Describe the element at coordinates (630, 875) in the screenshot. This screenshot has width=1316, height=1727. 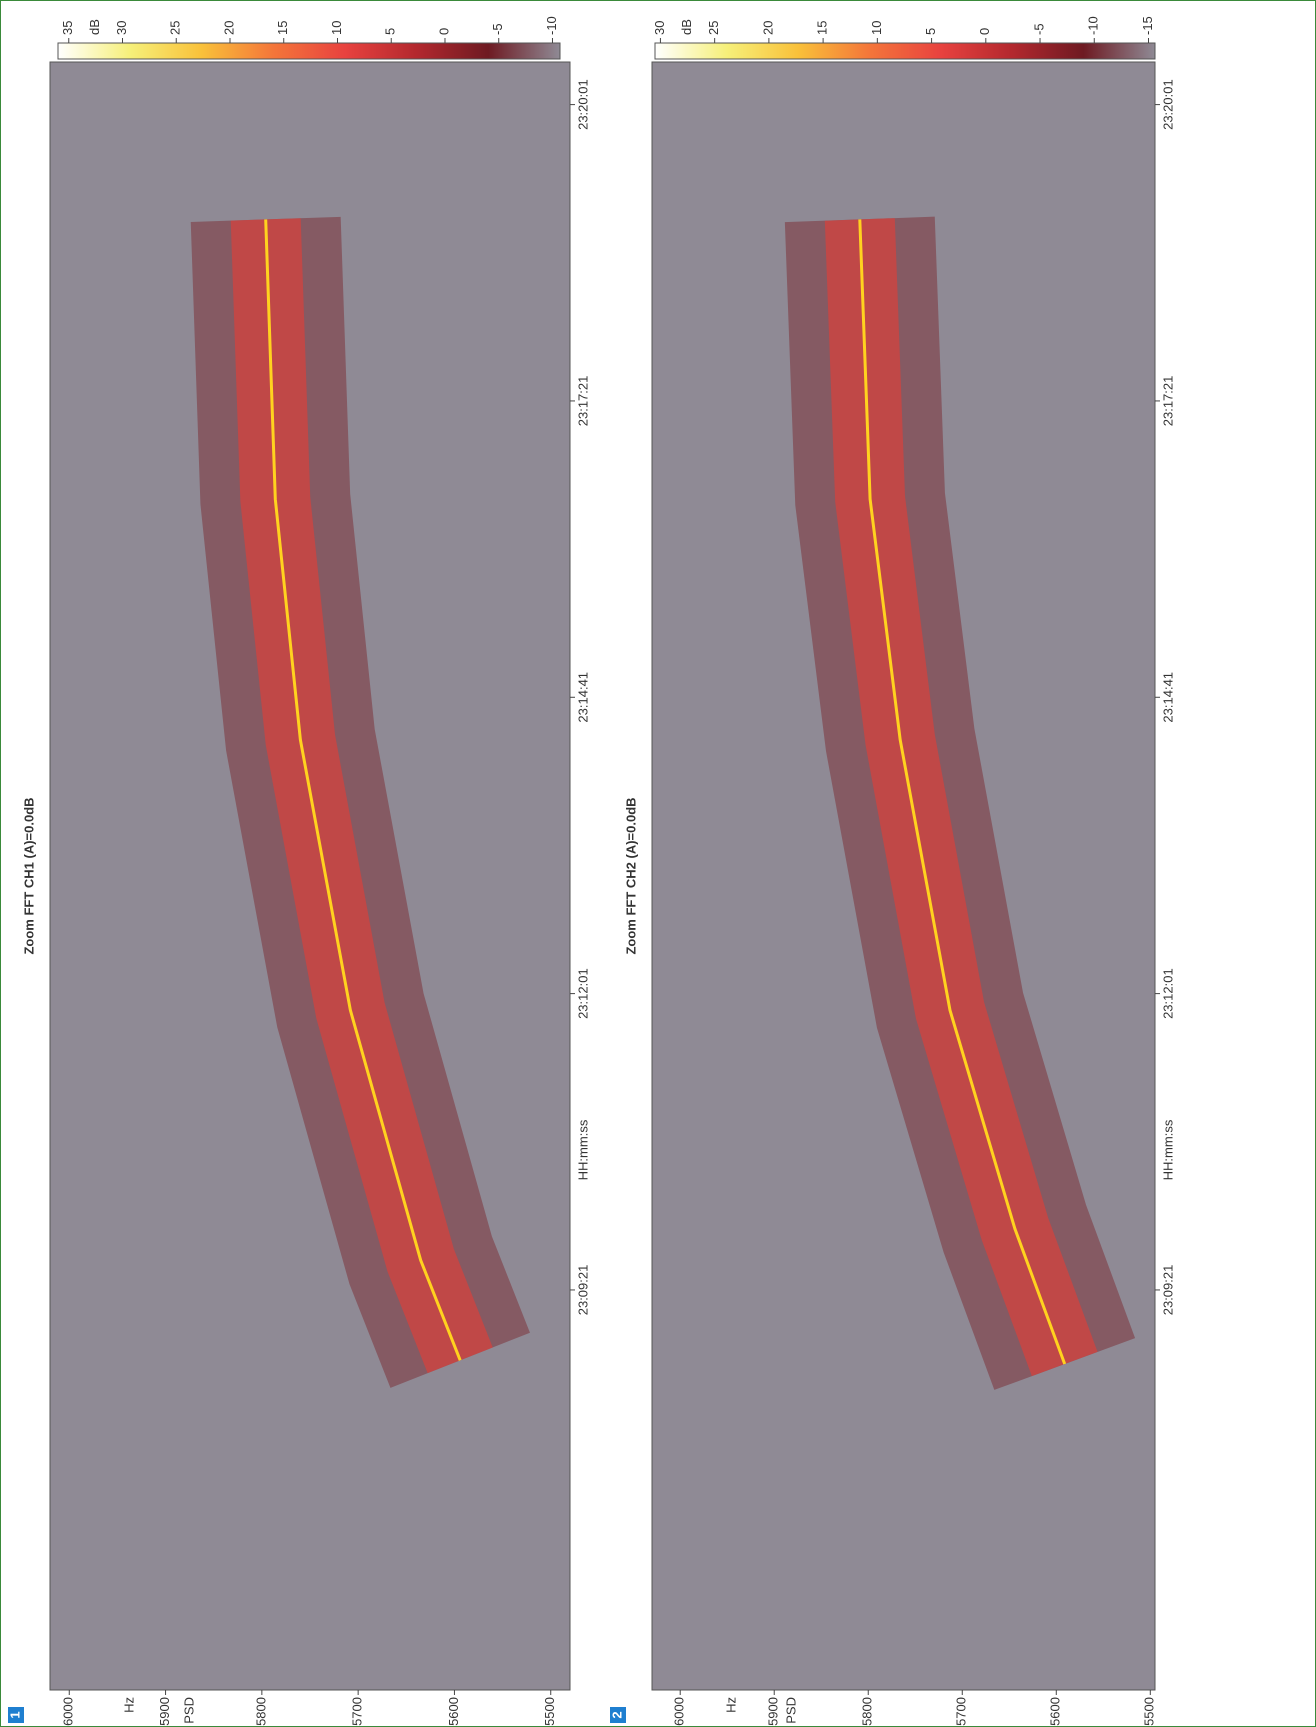
I see `chart-title: Zoom FFT CH2 (A)=0.0dB` at that location.